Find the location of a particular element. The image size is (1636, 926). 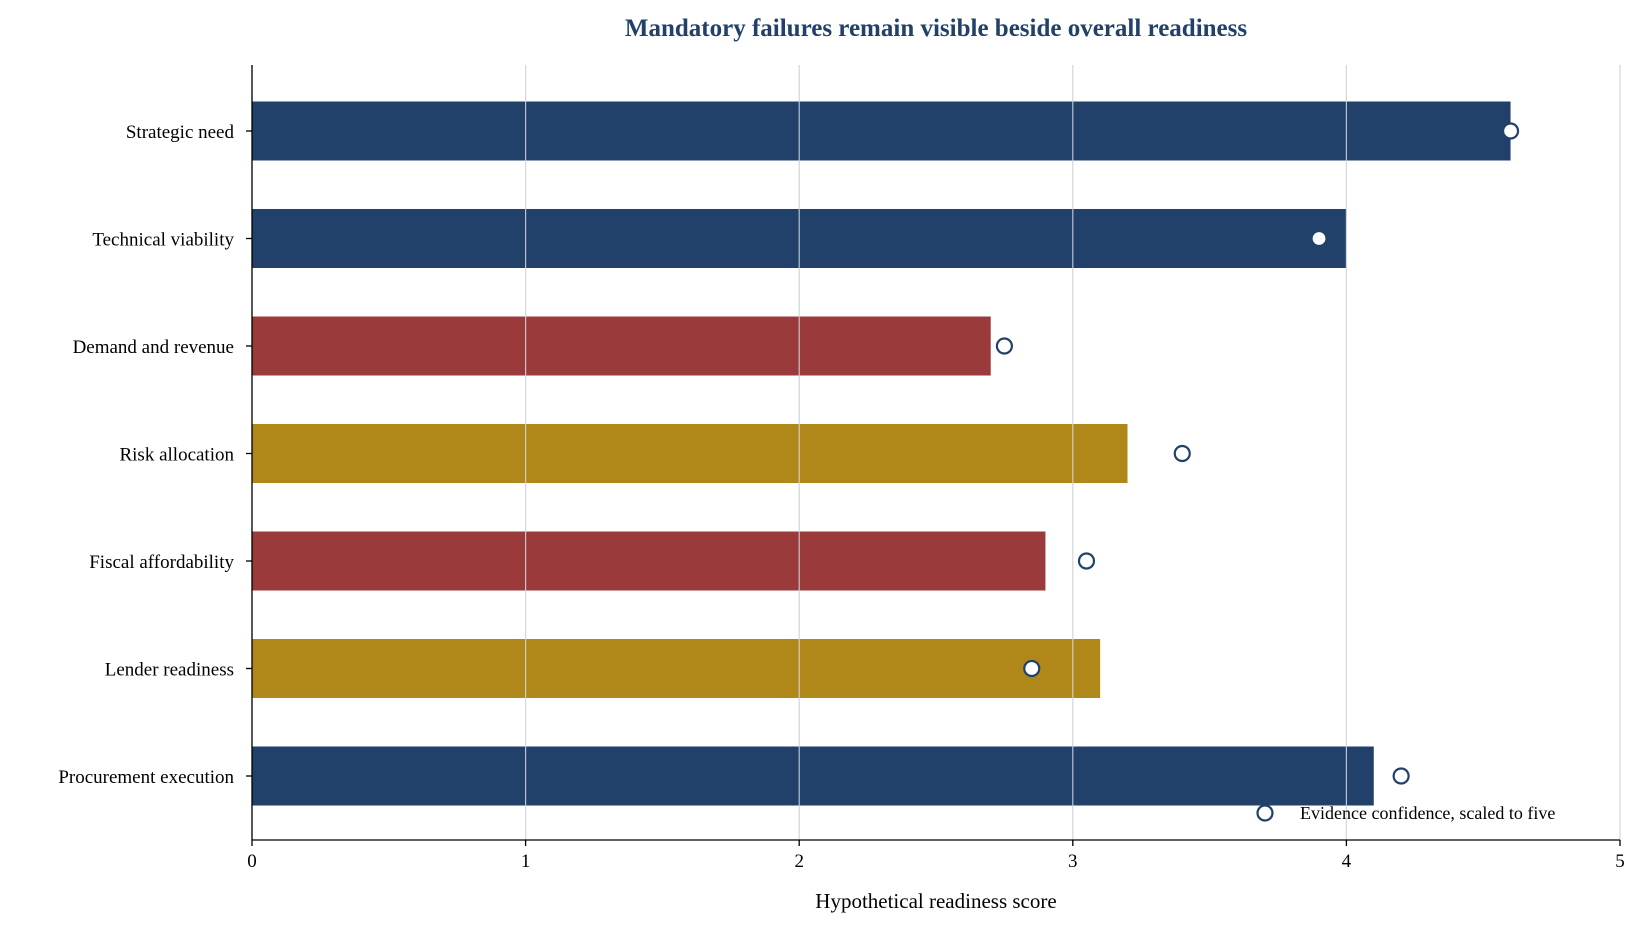

legend: Evidence confidence, scaled to five is located at coordinates (1405, 813).